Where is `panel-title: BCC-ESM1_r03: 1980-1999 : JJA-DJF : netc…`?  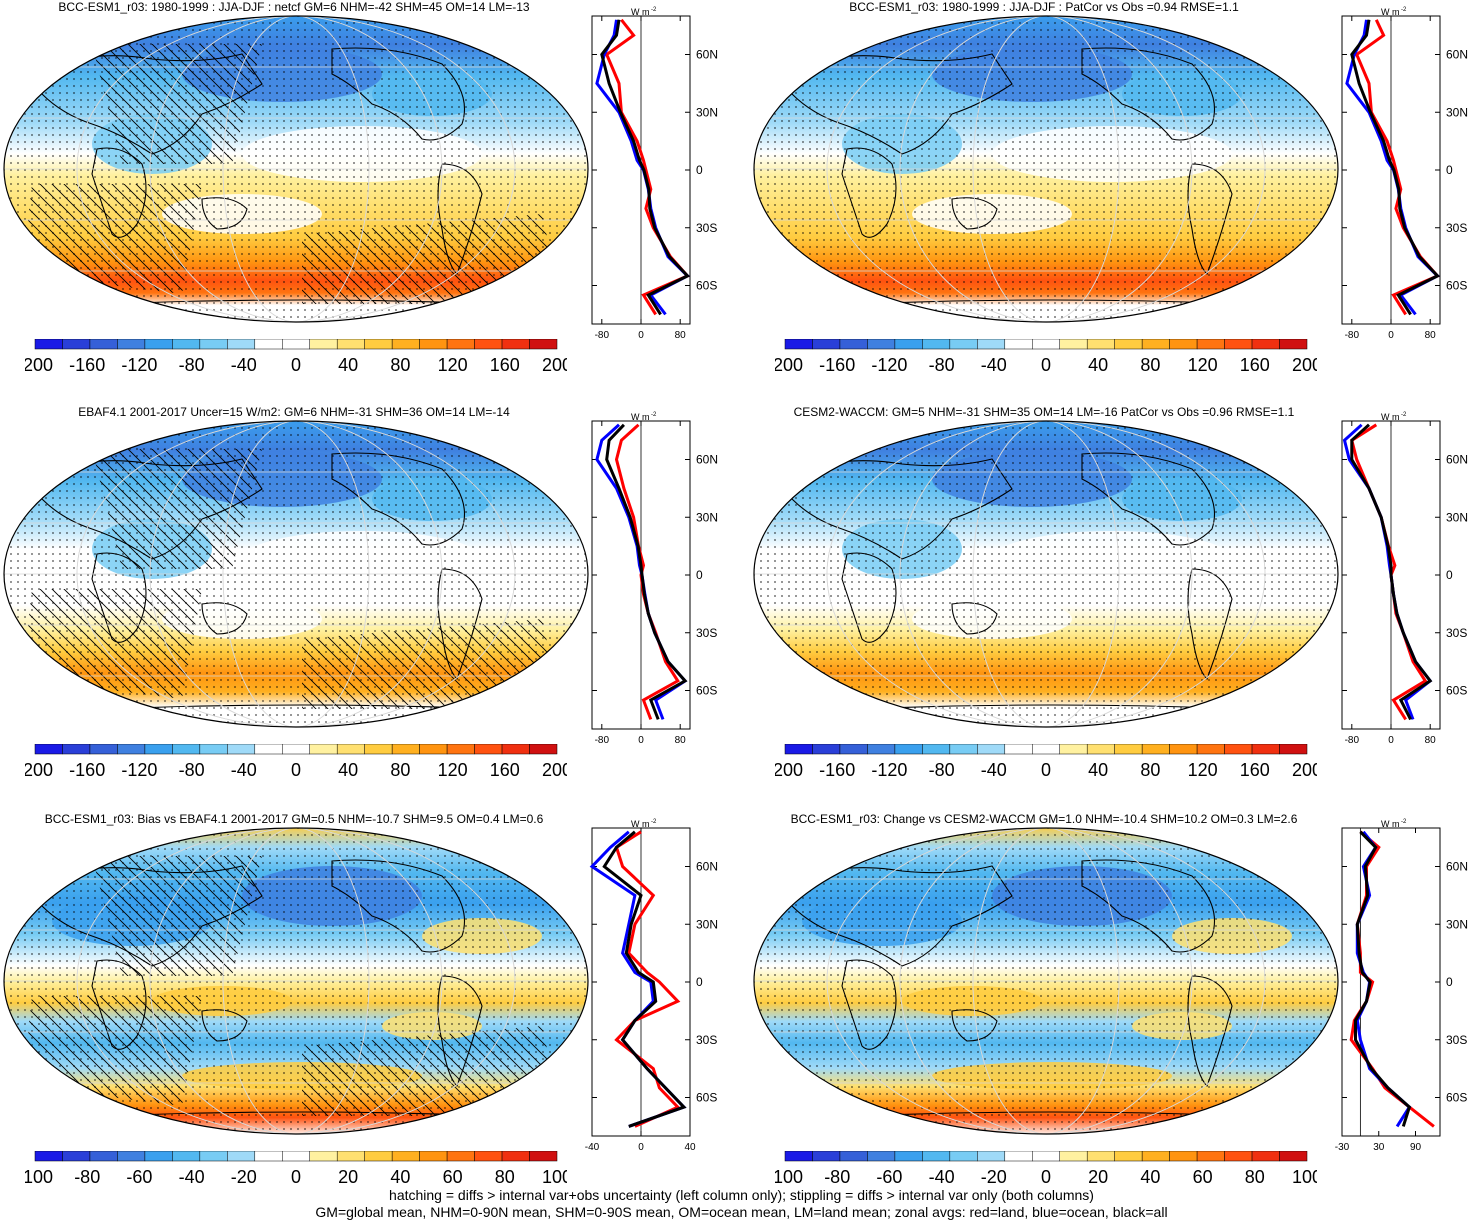 panel-title: BCC-ESM1_r03: 1980-1999 : JJA-DJF : netc… is located at coordinates (294, 7).